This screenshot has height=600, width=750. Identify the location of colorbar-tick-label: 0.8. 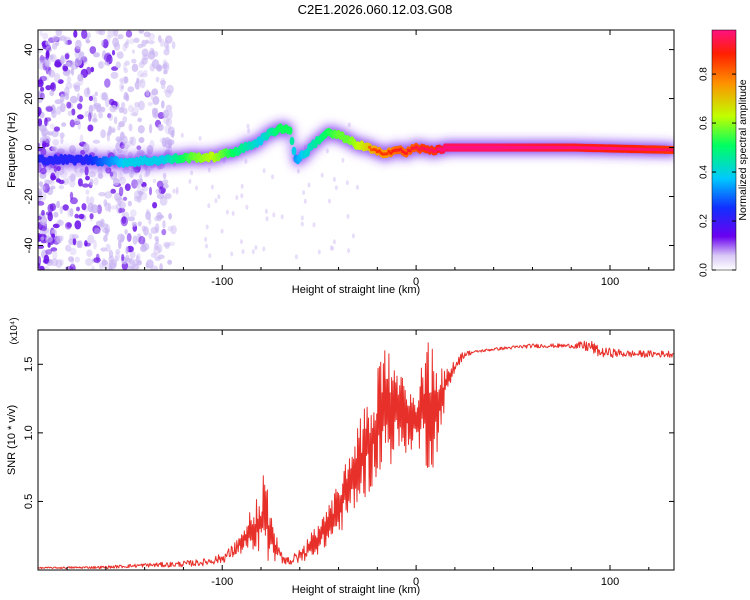
(704, 74).